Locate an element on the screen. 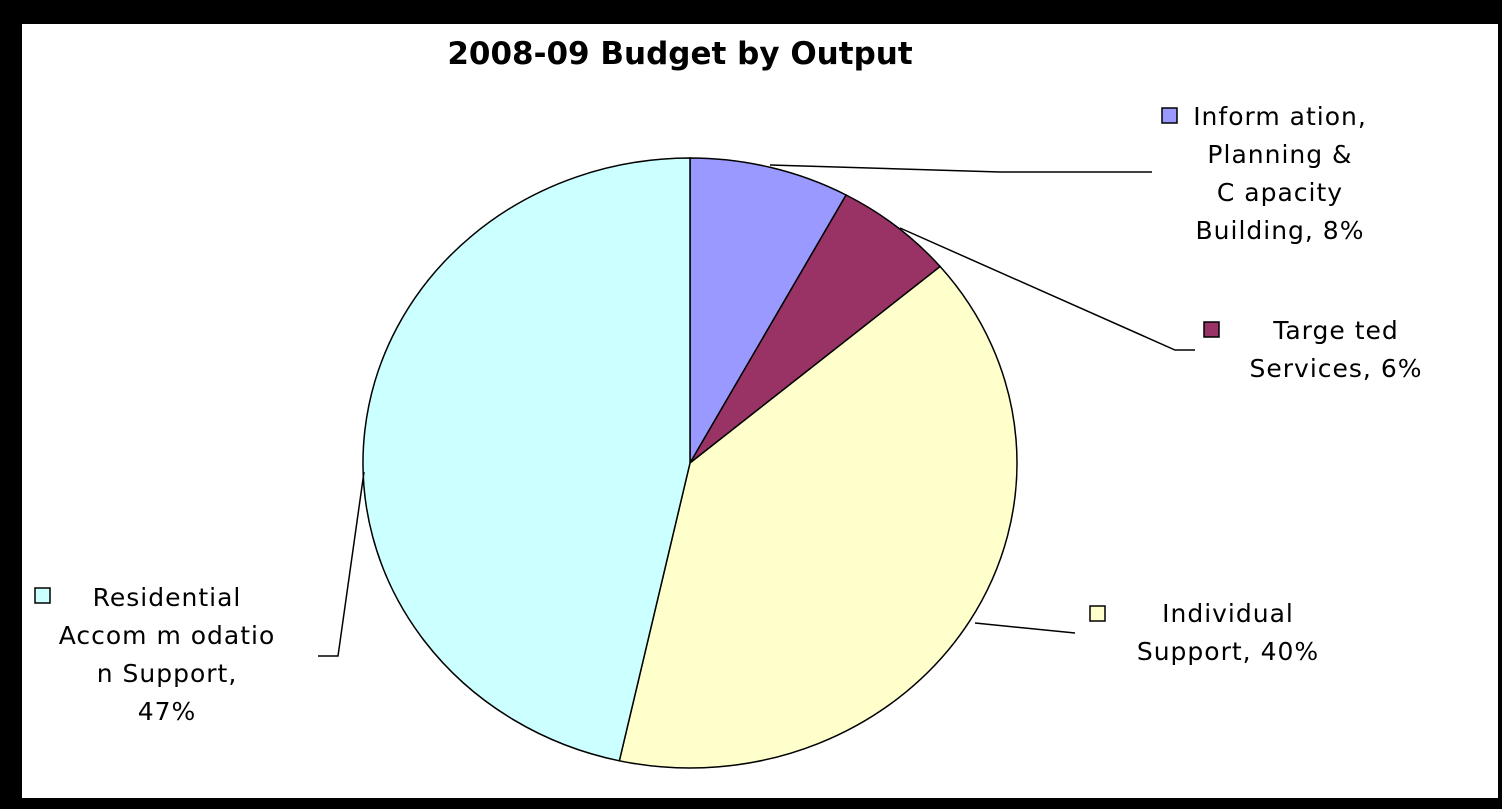 The height and width of the screenshot is (809, 1502). data-label-line: Services, 6% is located at coordinates (1336, 368).